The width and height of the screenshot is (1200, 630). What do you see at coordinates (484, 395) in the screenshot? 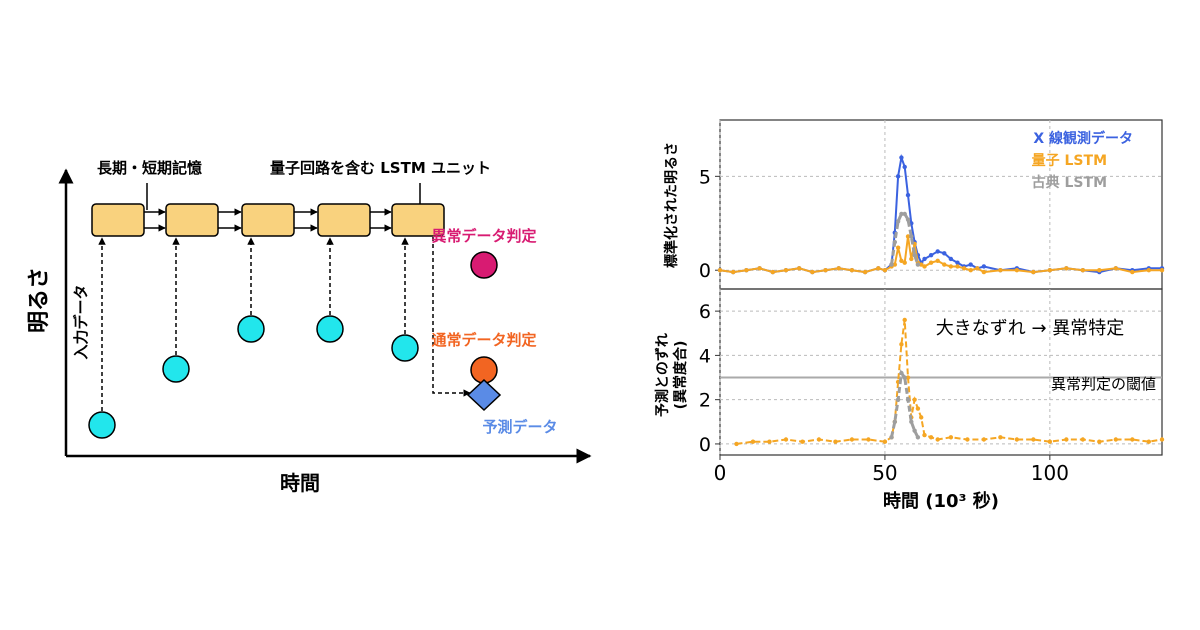
I see `prediction-diamond` at bounding box center [484, 395].